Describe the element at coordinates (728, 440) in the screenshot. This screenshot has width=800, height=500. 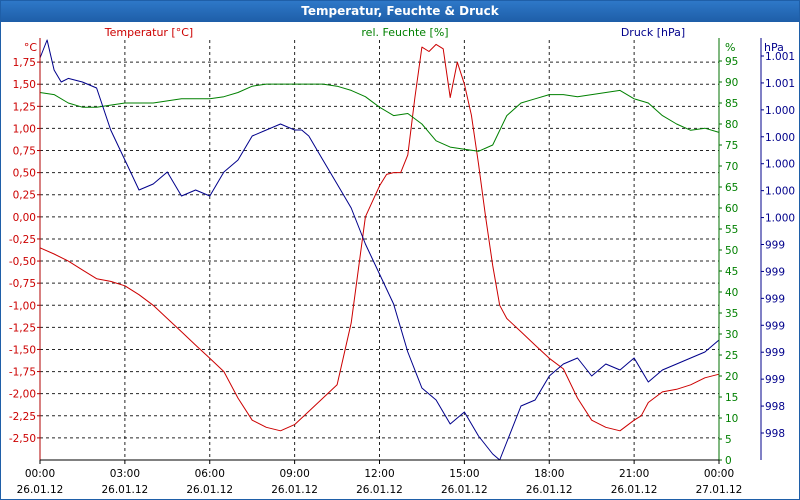
I see `humidity-tick-label: 5` at that location.